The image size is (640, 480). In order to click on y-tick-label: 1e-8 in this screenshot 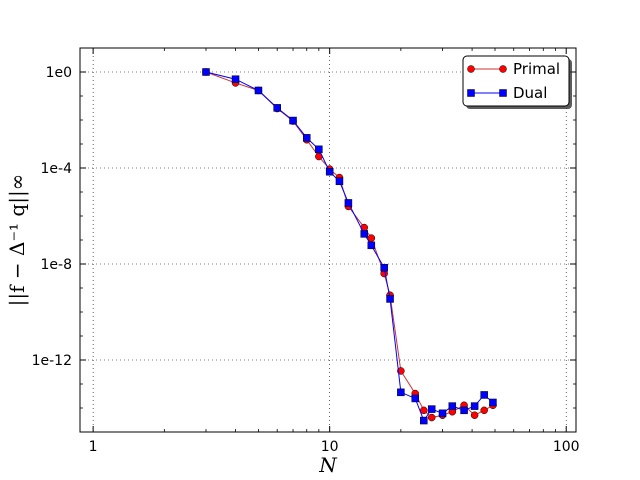, I will do `click(56, 265)`.